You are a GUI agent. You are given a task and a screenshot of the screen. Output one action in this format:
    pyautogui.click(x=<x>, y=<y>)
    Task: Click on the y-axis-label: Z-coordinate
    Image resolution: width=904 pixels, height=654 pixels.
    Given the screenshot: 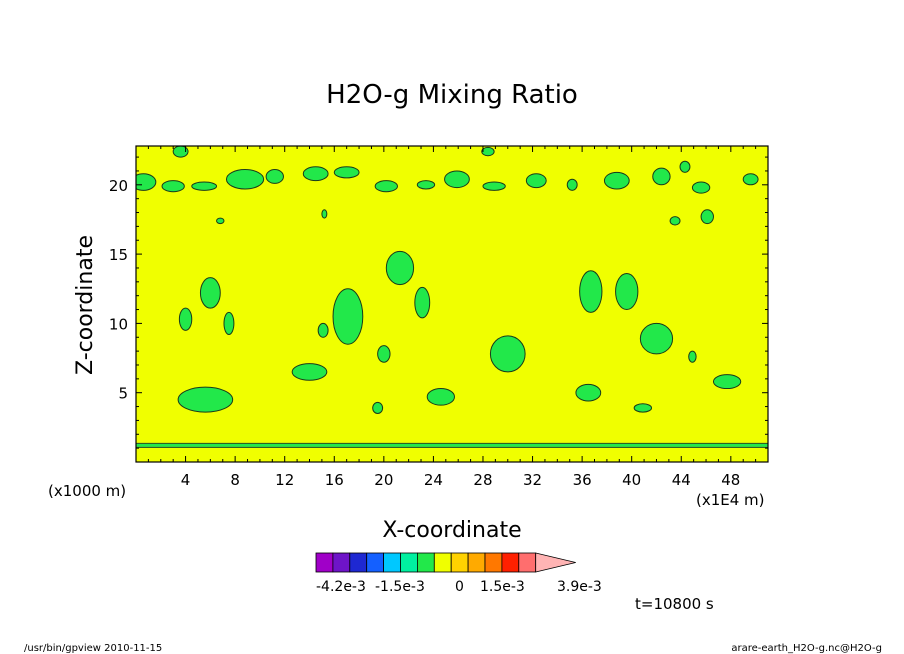 What is the action you would take?
    pyautogui.click(x=85, y=305)
    